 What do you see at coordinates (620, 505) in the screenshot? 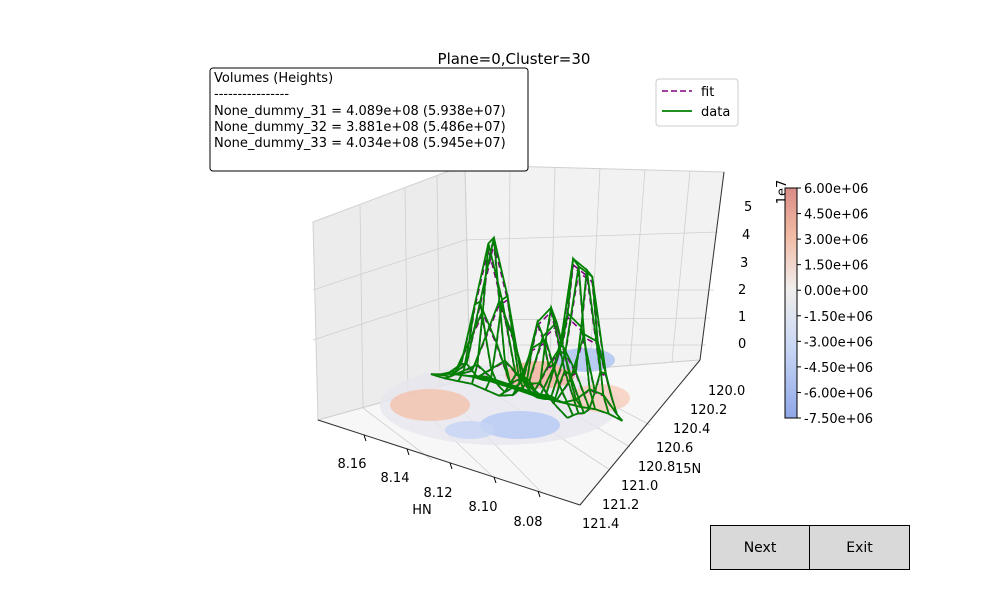
I see `y-tick-label: 121.2` at bounding box center [620, 505].